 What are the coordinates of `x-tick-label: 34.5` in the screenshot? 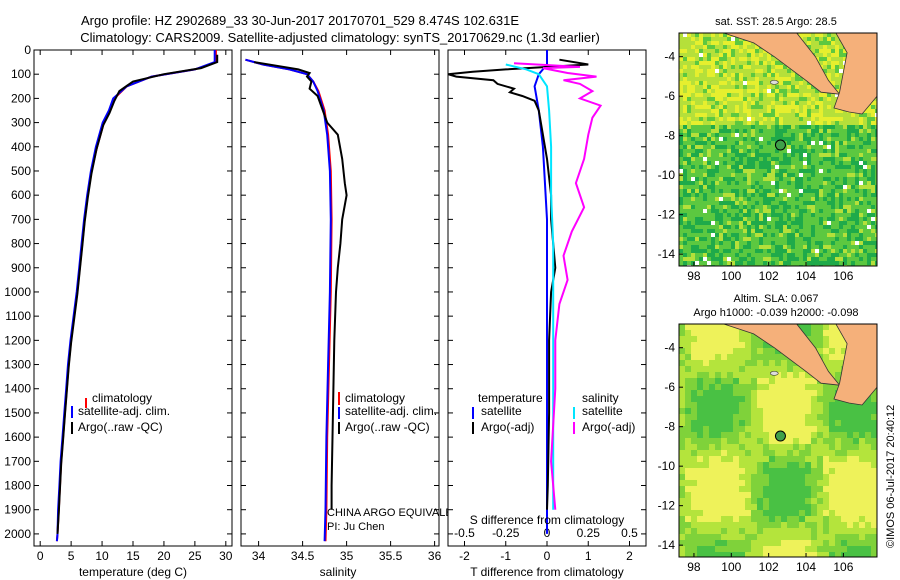 It's located at (303, 556).